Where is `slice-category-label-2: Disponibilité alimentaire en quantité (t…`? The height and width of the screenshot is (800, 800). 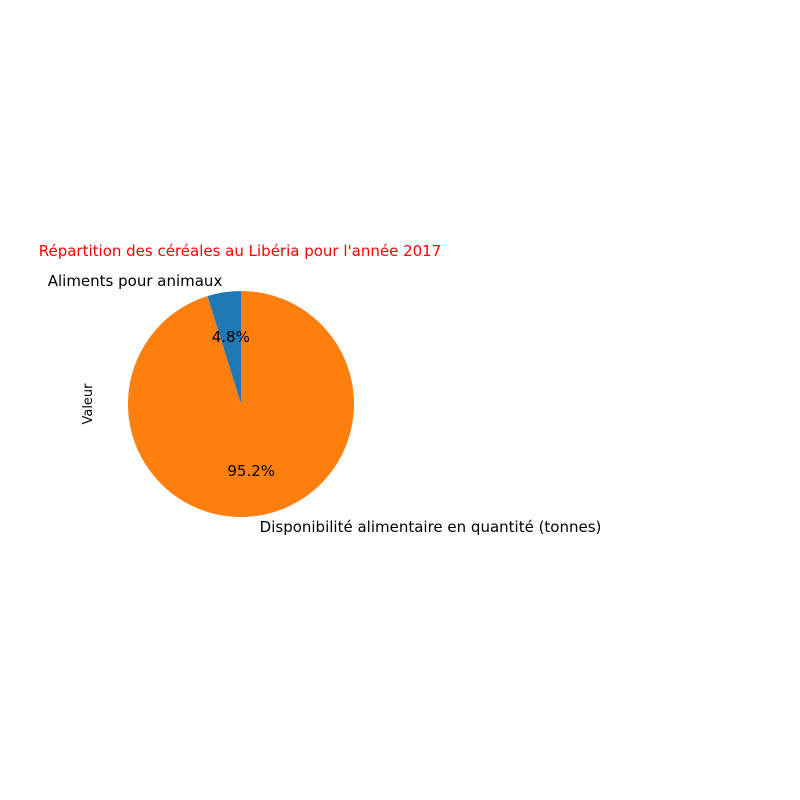 slice-category-label-2: Disponibilité alimentaire en quantité (t… is located at coordinates (431, 527).